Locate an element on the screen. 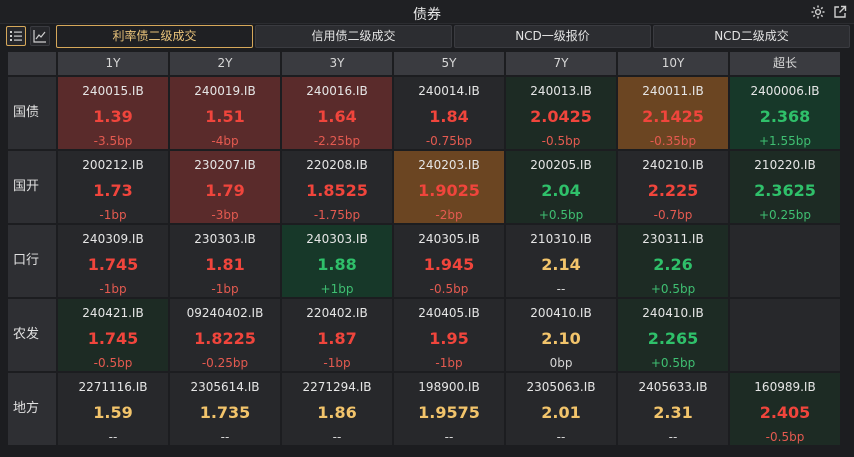  quote-cell: 240309.IB 1.745 -1bp is located at coordinates (114, 262).